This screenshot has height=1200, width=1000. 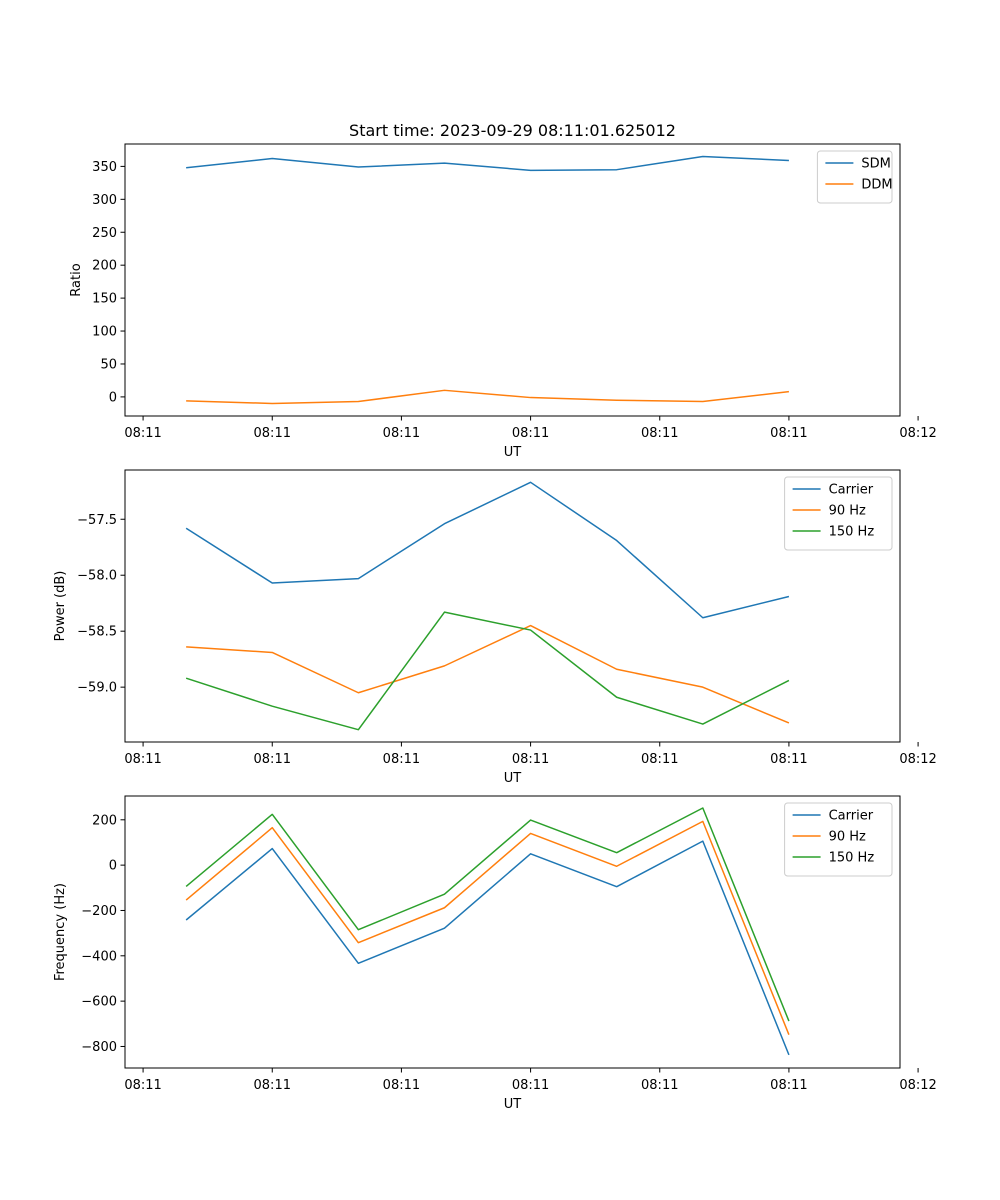 What do you see at coordinates (99, 956) in the screenshot?
I see `y-tick-label: −400` at bounding box center [99, 956].